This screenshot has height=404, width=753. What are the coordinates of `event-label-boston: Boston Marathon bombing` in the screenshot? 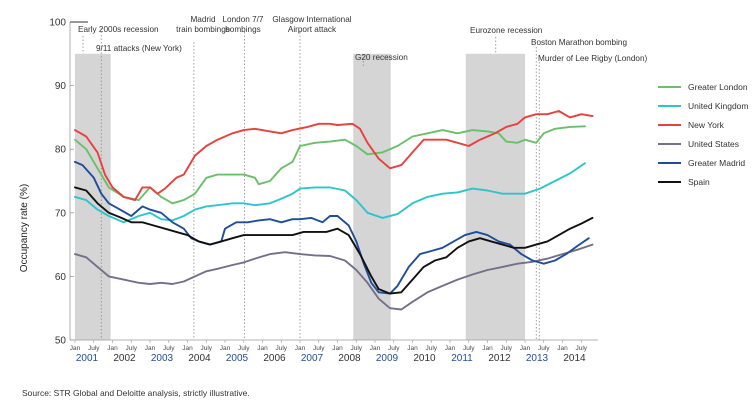 It's located at (579, 42).